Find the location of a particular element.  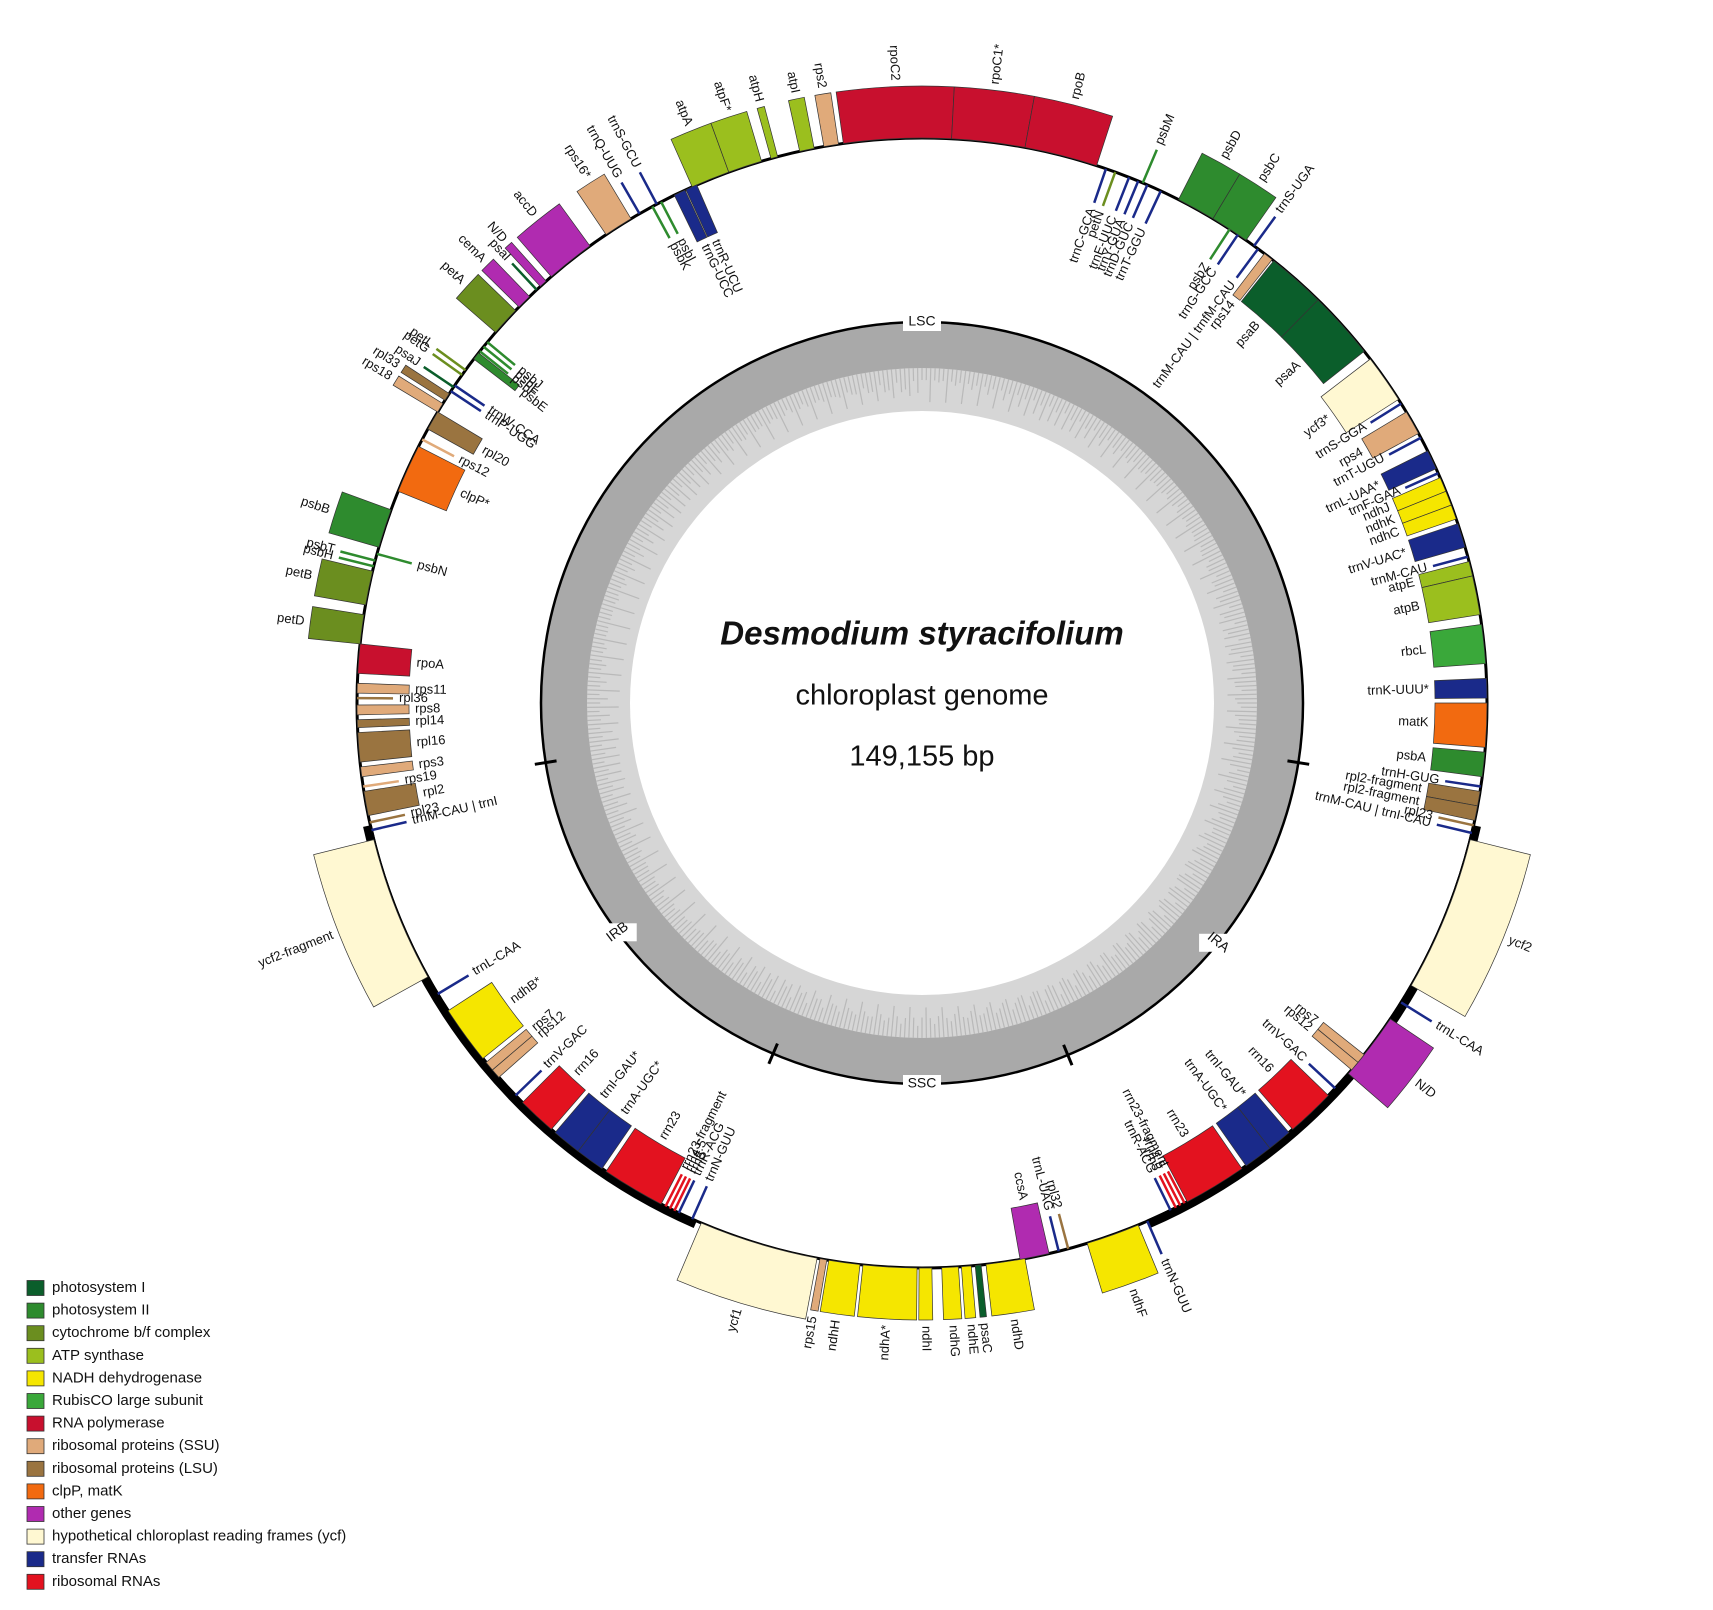

genome-length: 149,155 bp is located at coordinates (921, 757).